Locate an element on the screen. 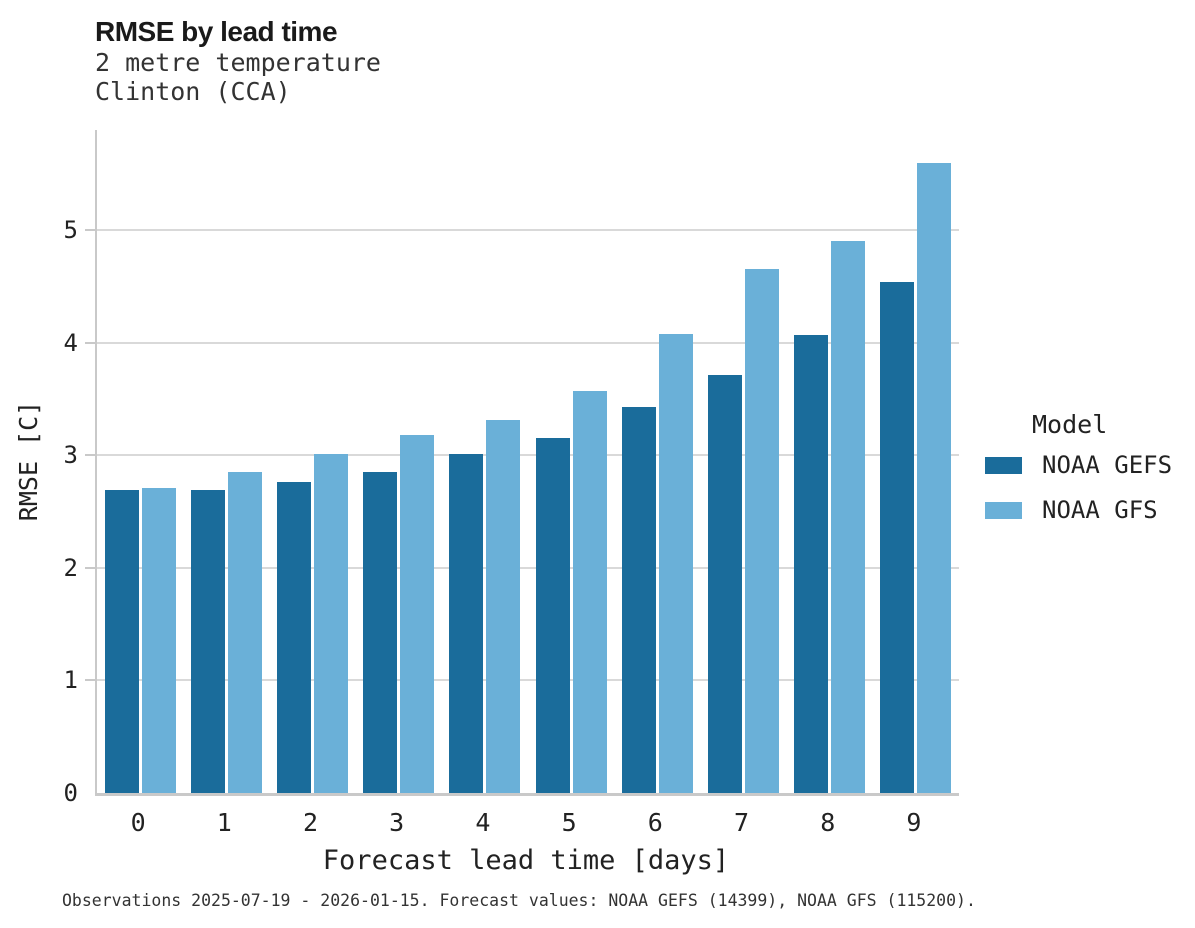  x-tick-label-7: 7 is located at coordinates (741, 822).